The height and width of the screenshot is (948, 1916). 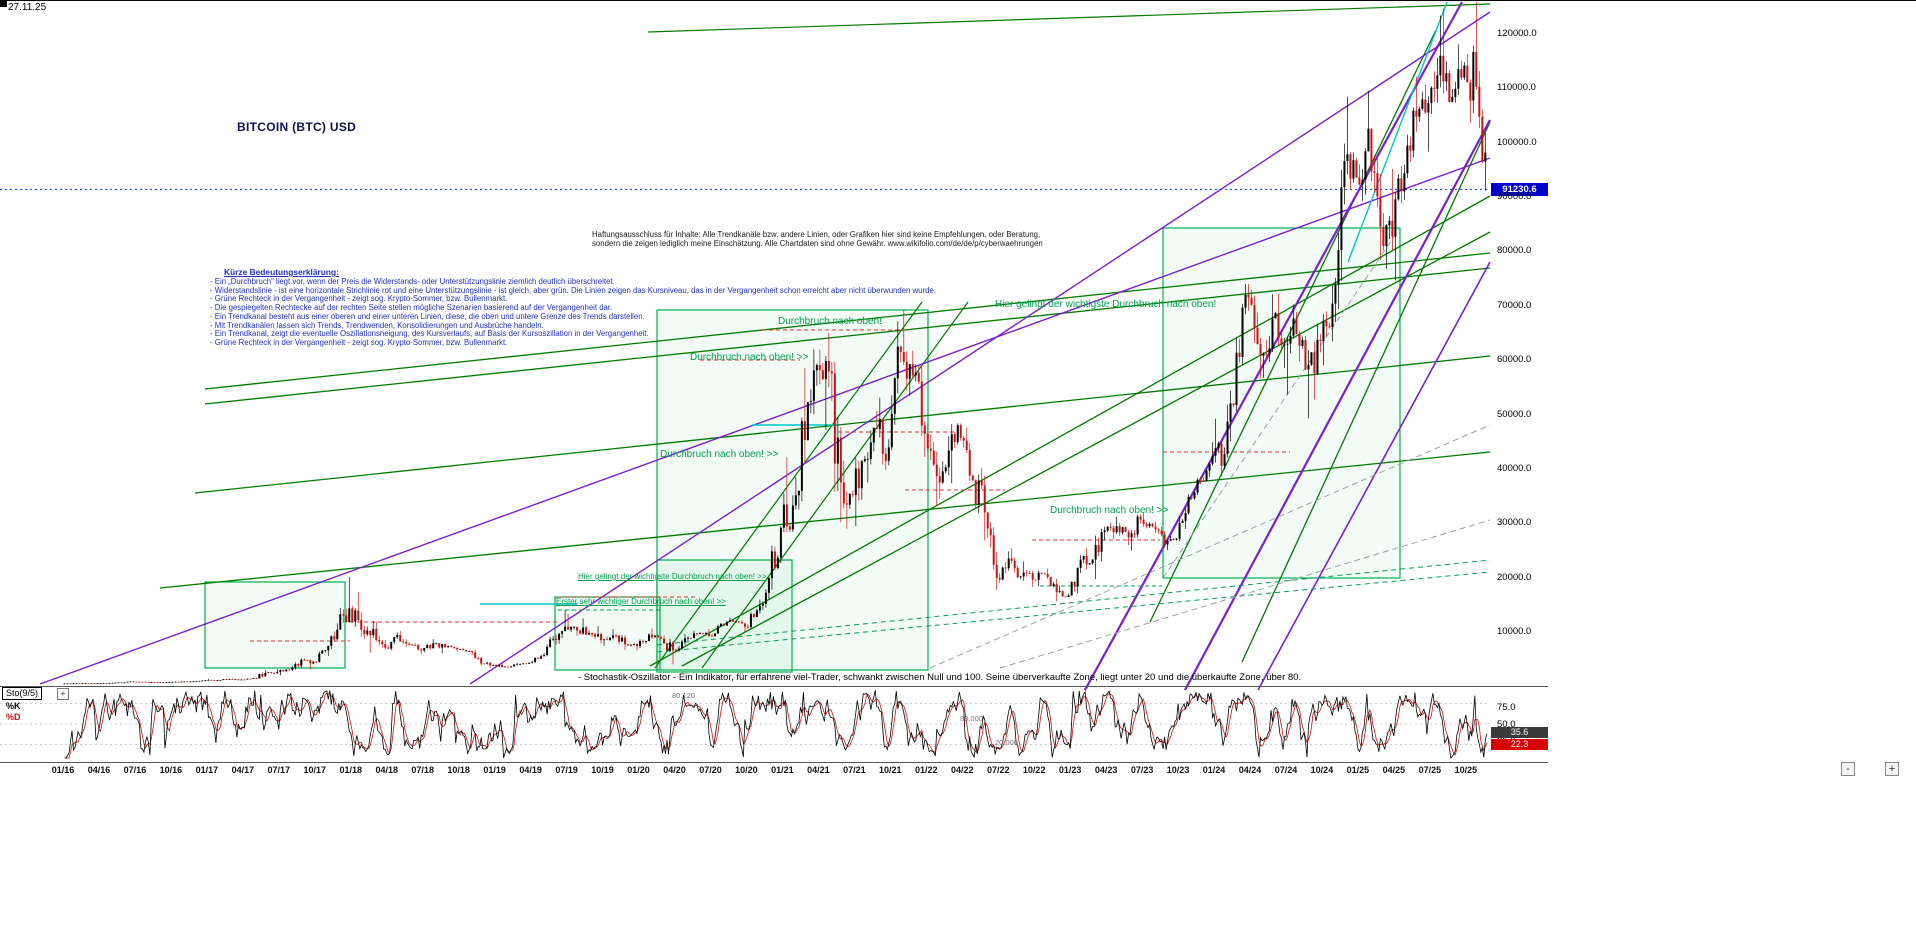 I want to click on x-axis-label: 04/22, so click(x=962, y=770).